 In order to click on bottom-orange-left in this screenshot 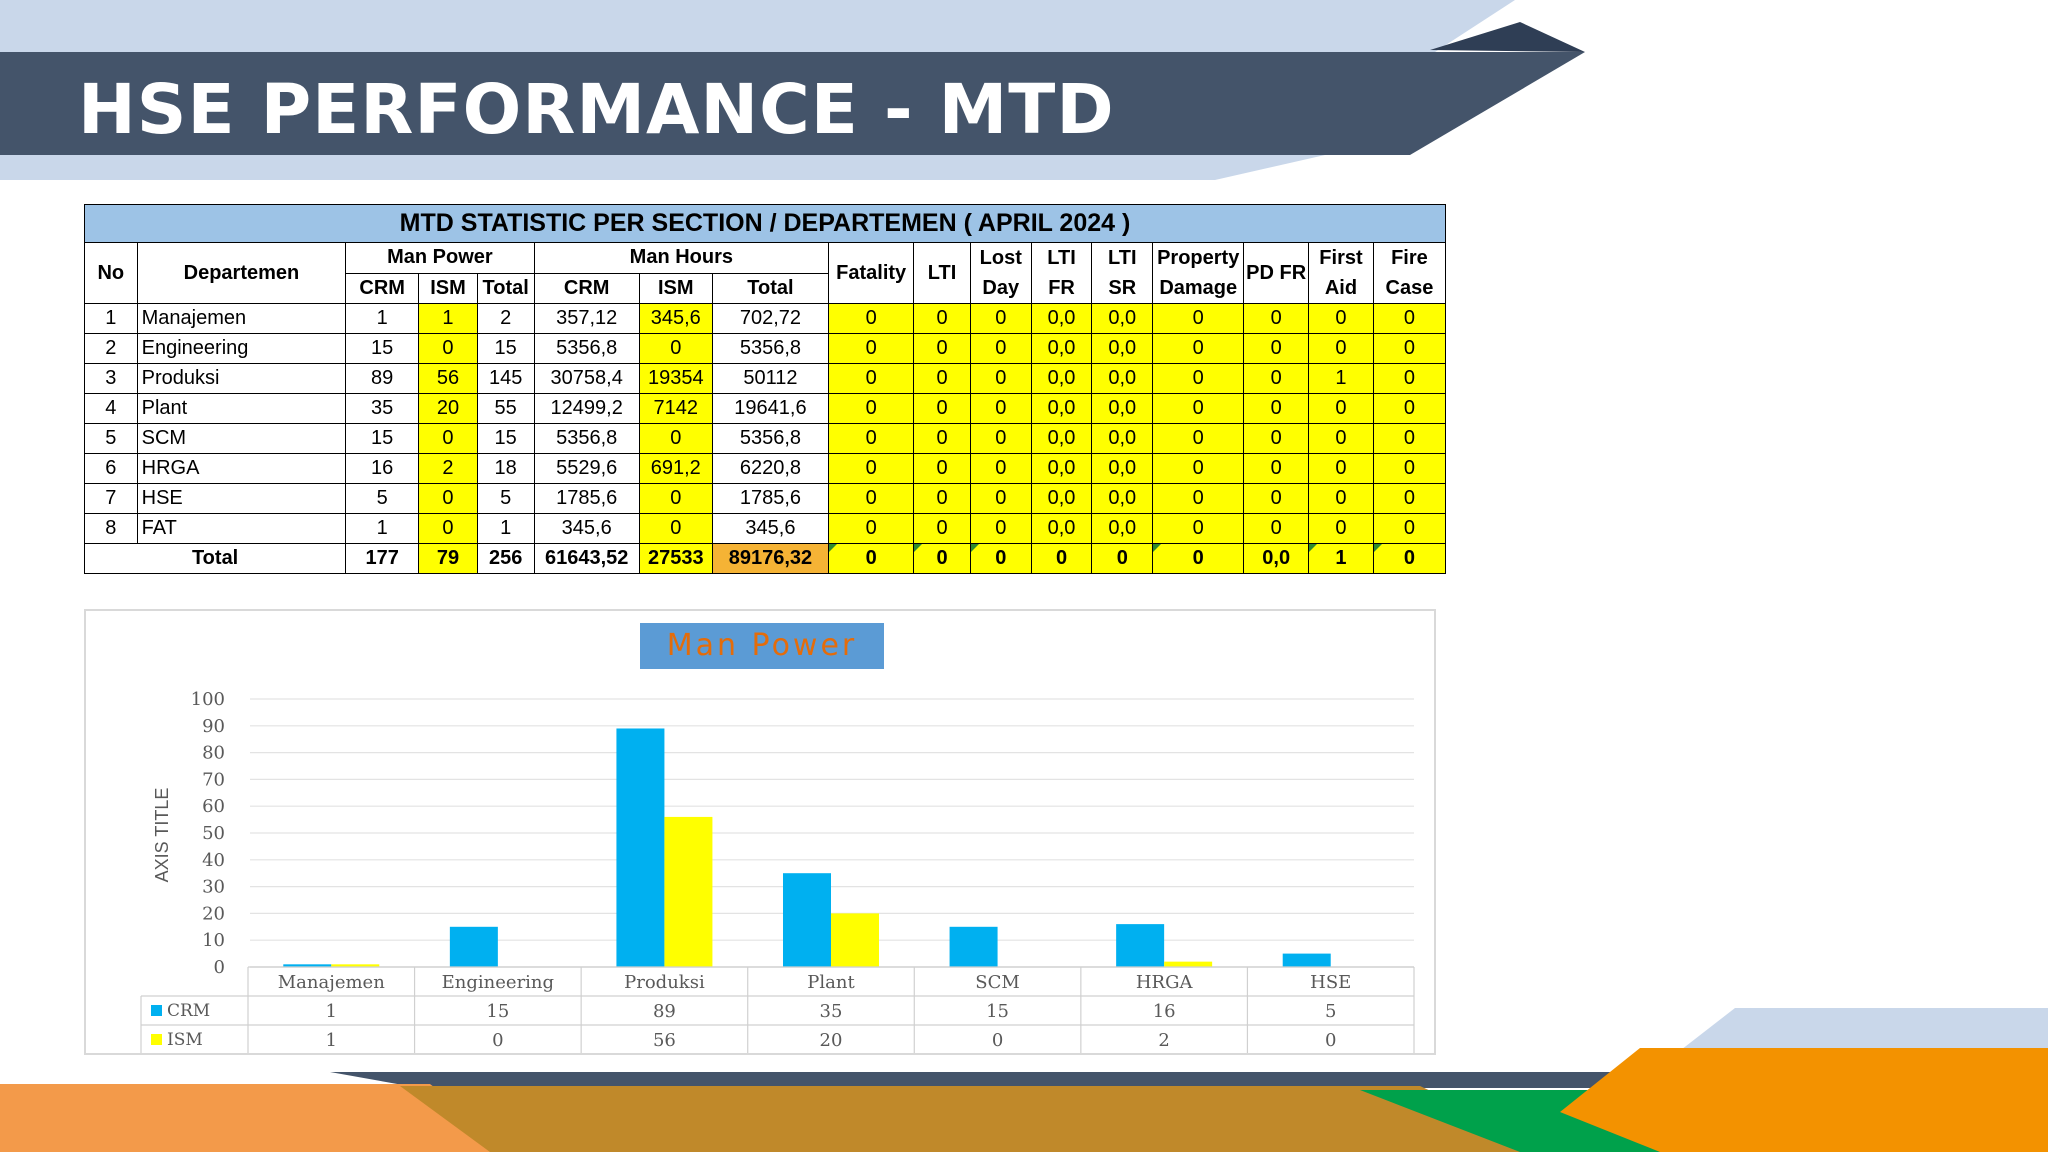, I will do `click(260, 1118)`.